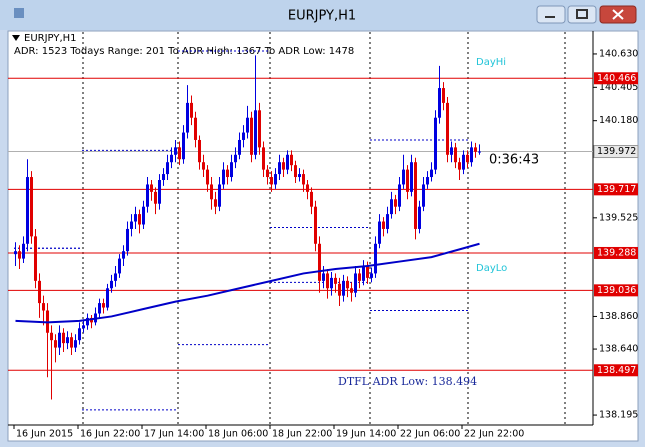 This screenshot has height=447, width=645. I want to click on y-tick-label: 140.405, so click(618, 87).